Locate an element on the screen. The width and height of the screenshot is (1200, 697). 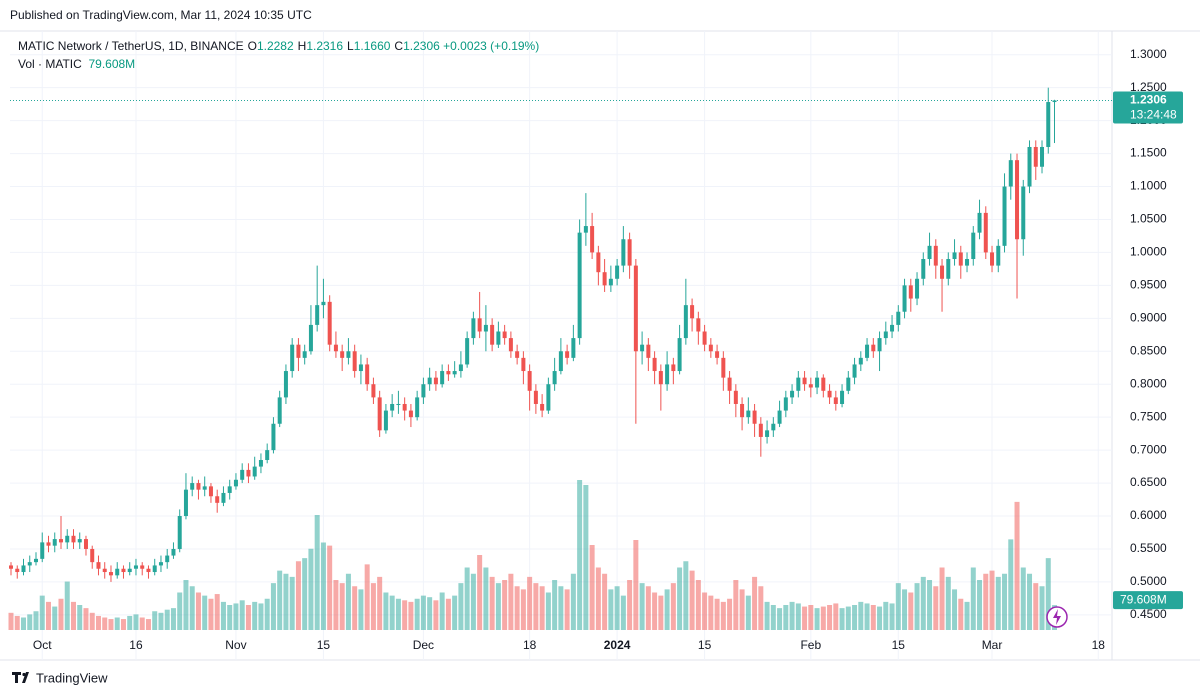
ohlc-fields: O1.2282 H1.2316 L1.1660 C1.2306 is located at coordinates (342, 46).